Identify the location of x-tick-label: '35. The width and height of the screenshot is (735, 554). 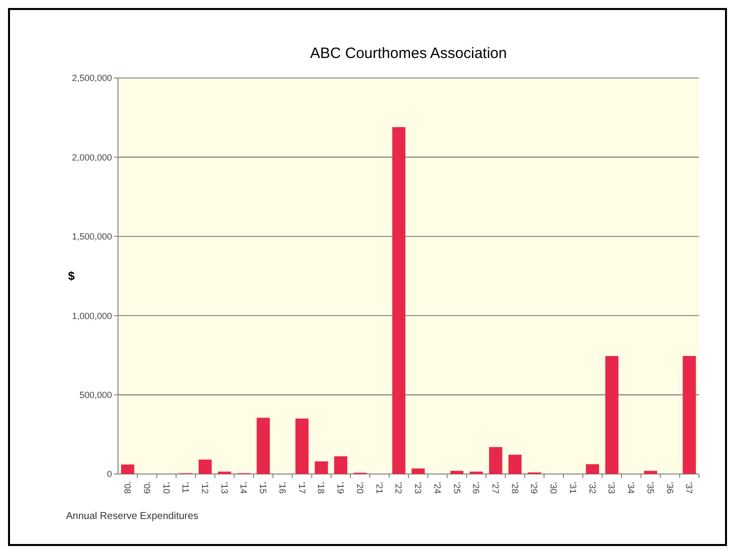
(650, 488).